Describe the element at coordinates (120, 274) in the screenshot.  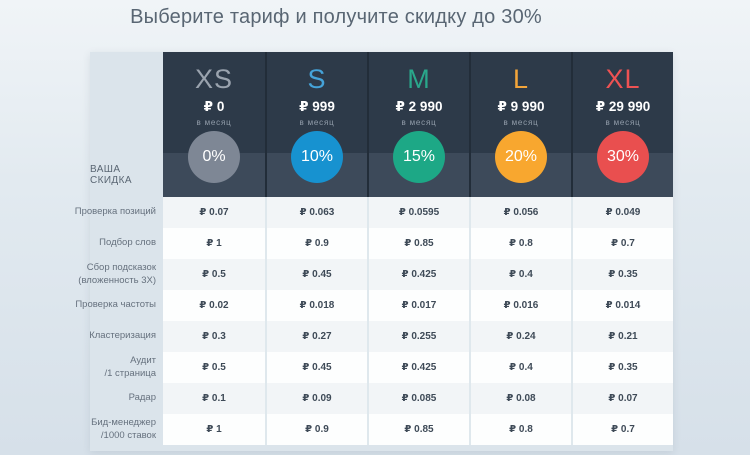
I see `row-label: Сбор подсказок (вложенность 3X)` at that location.